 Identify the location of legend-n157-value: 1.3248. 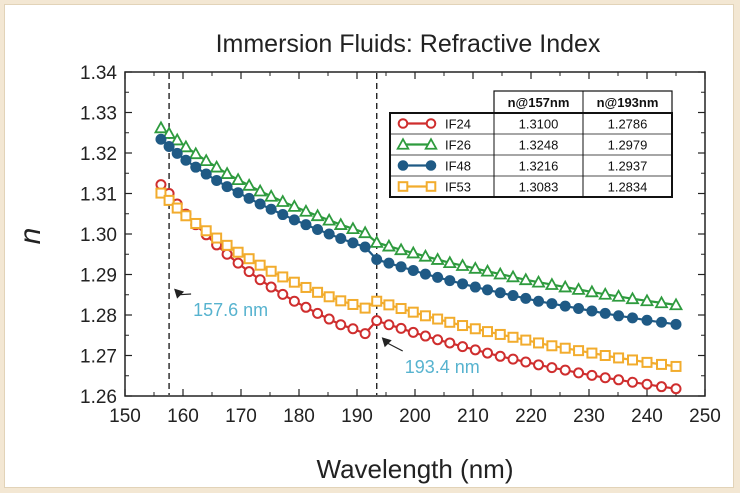
(539, 145).